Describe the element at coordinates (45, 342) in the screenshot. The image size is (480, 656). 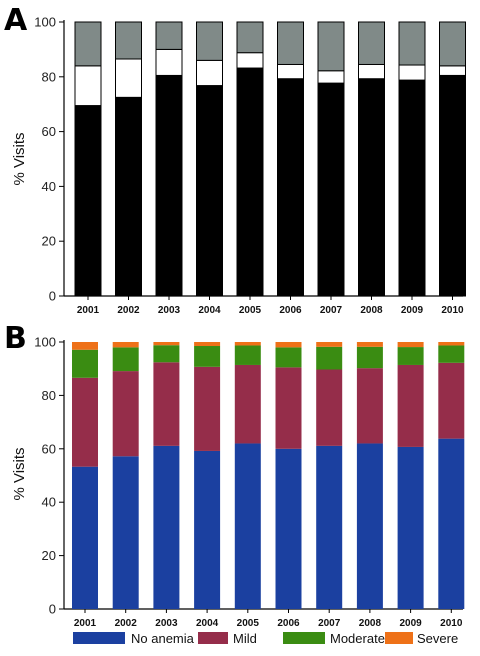
I see `panel-b-y-tick-label: 100` at that location.